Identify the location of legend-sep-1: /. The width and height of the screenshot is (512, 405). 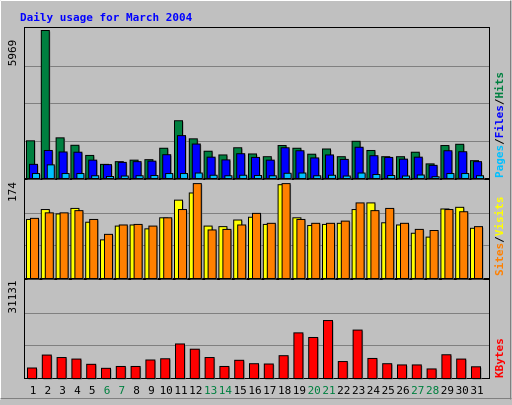
(499, 141).